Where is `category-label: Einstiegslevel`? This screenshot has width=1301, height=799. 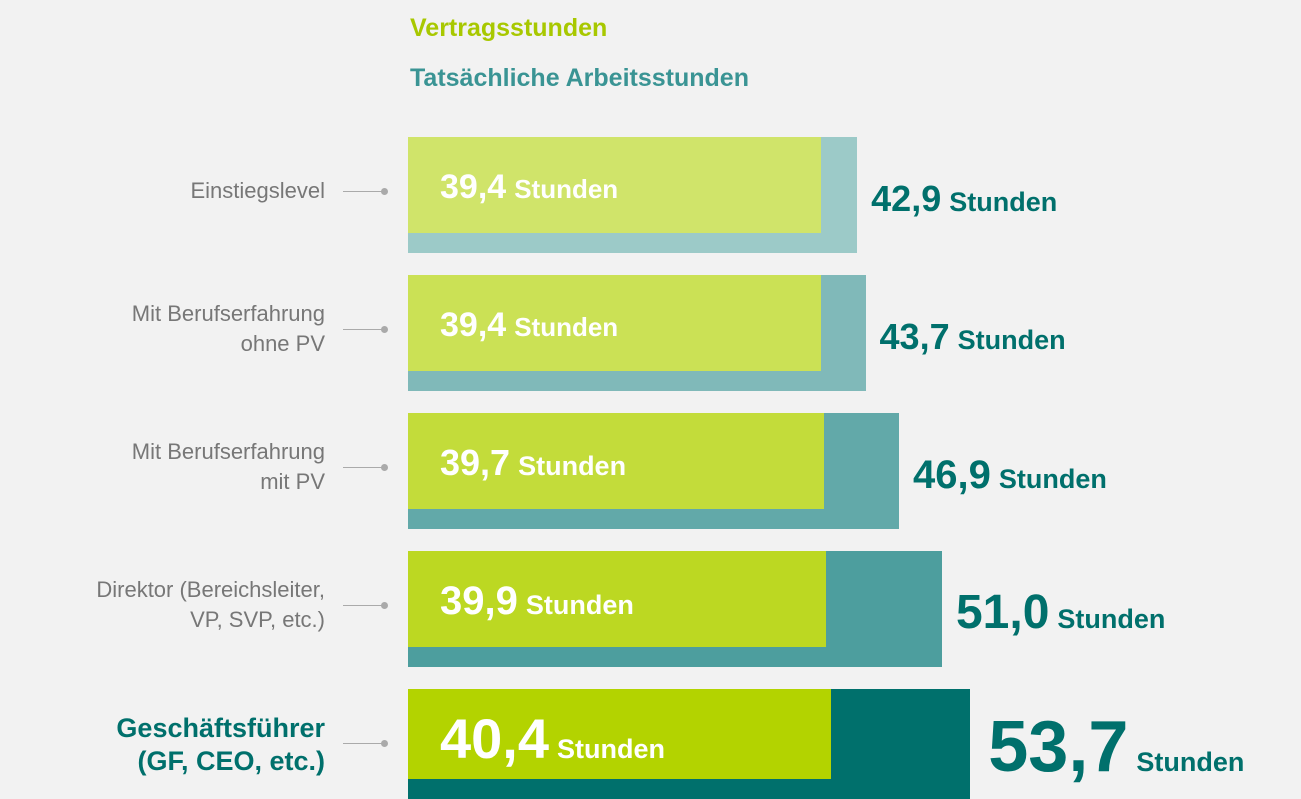 category-label: Einstiegslevel is located at coordinates (257, 190).